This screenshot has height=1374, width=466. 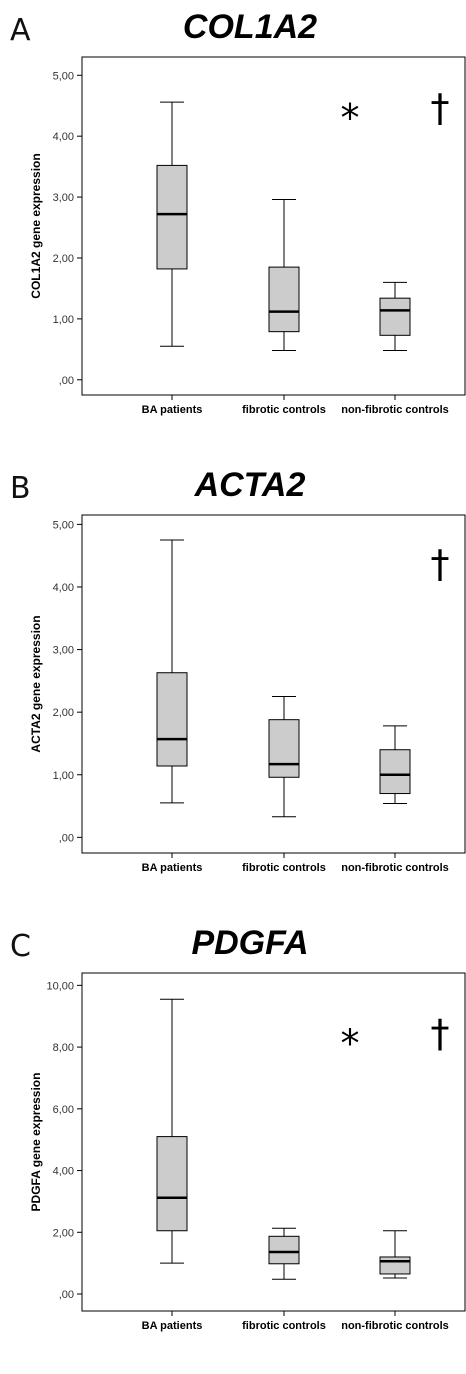 What do you see at coordinates (36, 225) in the screenshot?
I see `y-axis-label: COL1A2 gene expression` at bounding box center [36, 225].